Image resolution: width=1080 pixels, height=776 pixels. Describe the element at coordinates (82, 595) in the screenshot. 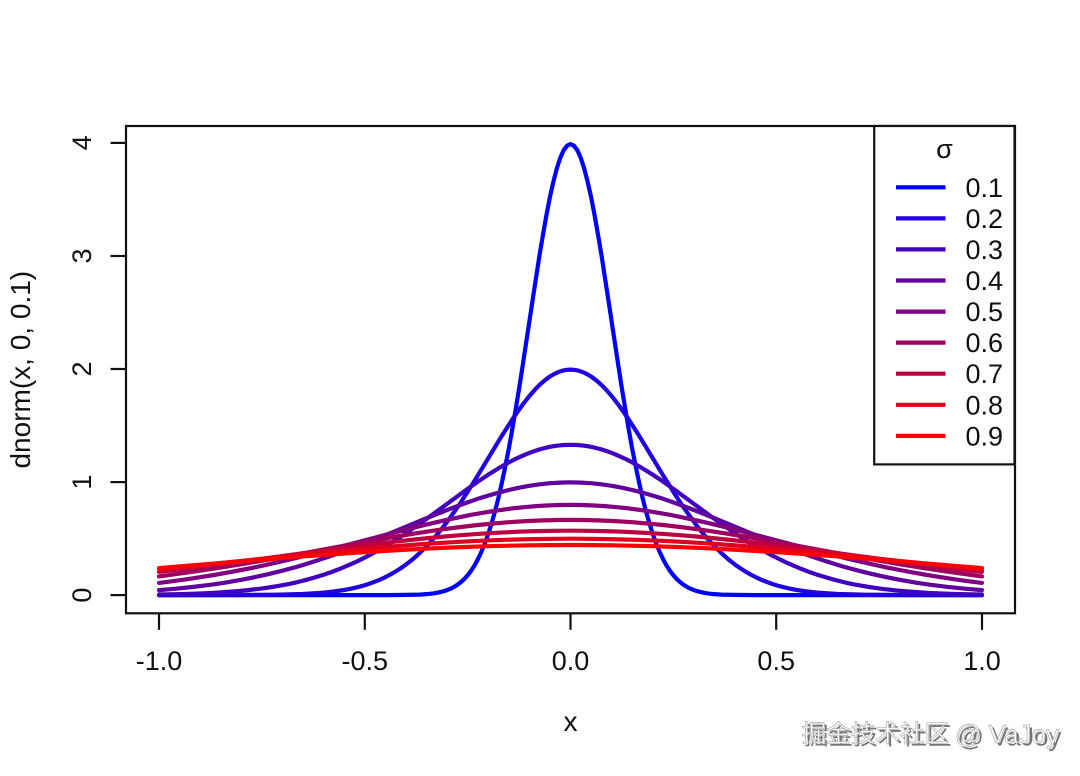

I see `svg-text: 0` at that location.